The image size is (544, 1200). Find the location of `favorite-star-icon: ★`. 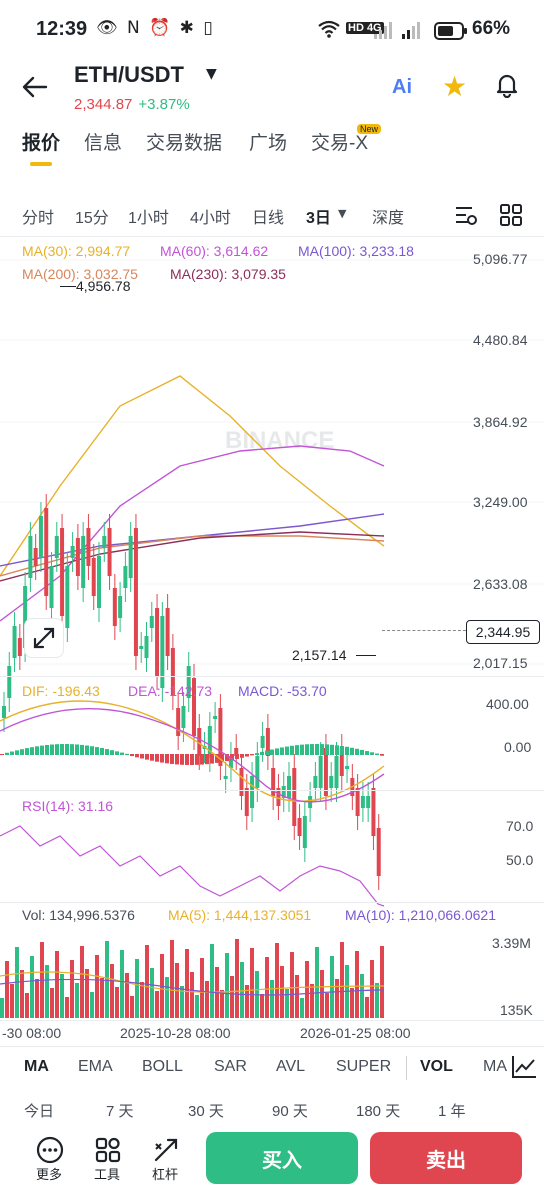

favorite-star-icon: ★ is located at coordinates (455, 86).